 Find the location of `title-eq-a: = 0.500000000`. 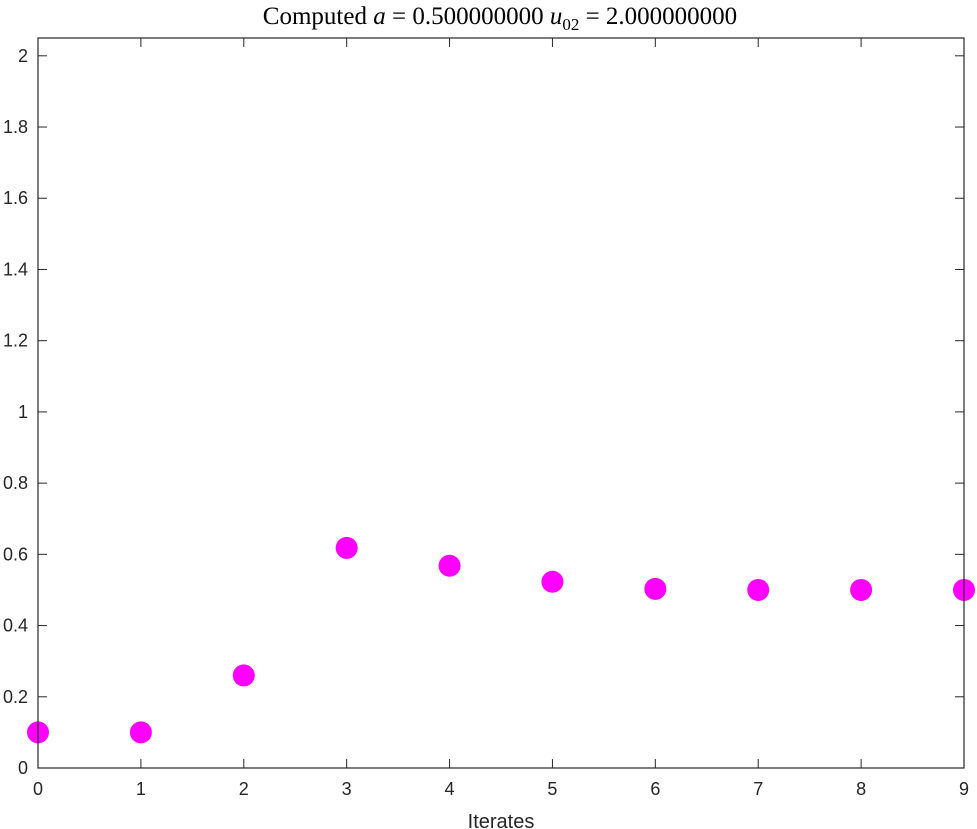

title-eq-a: = 0.500000000 is located at coordinates (468, 16).